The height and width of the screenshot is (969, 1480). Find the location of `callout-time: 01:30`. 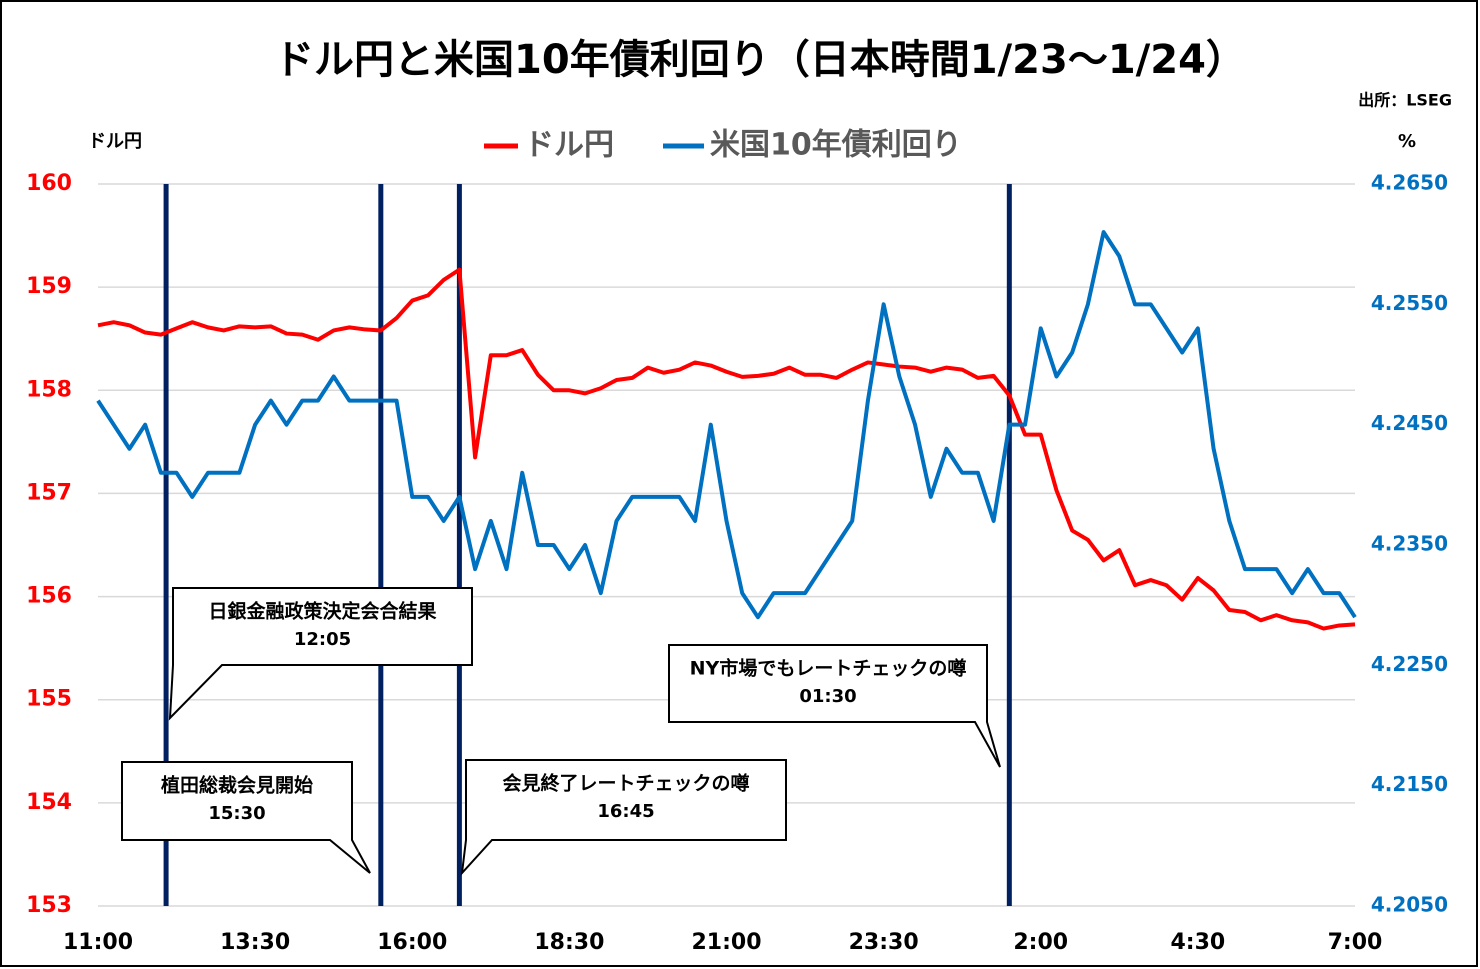

callout-time: 01:30 is located at coordinates (827, 696).